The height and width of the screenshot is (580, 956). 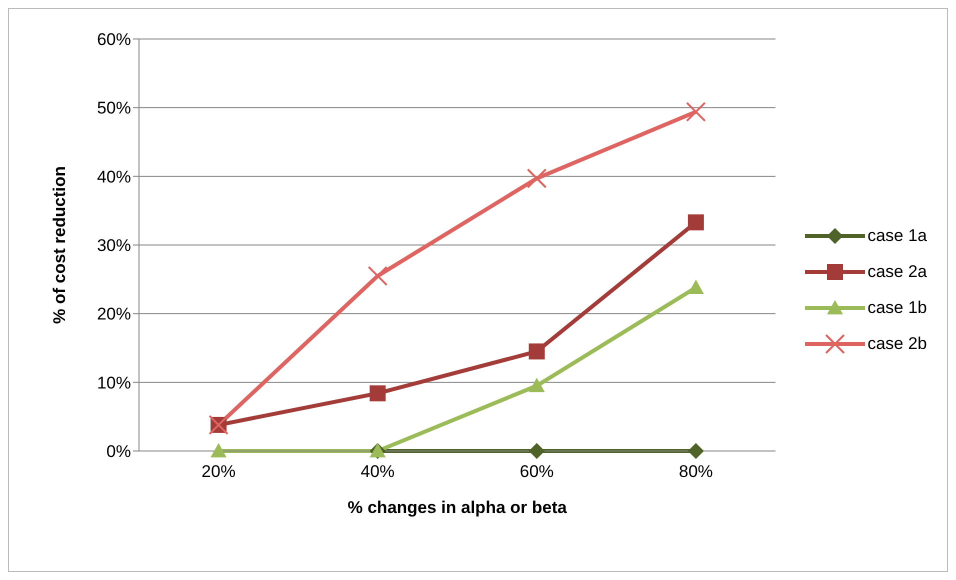 I want to click on y-tick-label: 0%, so click(x=118, y=452).